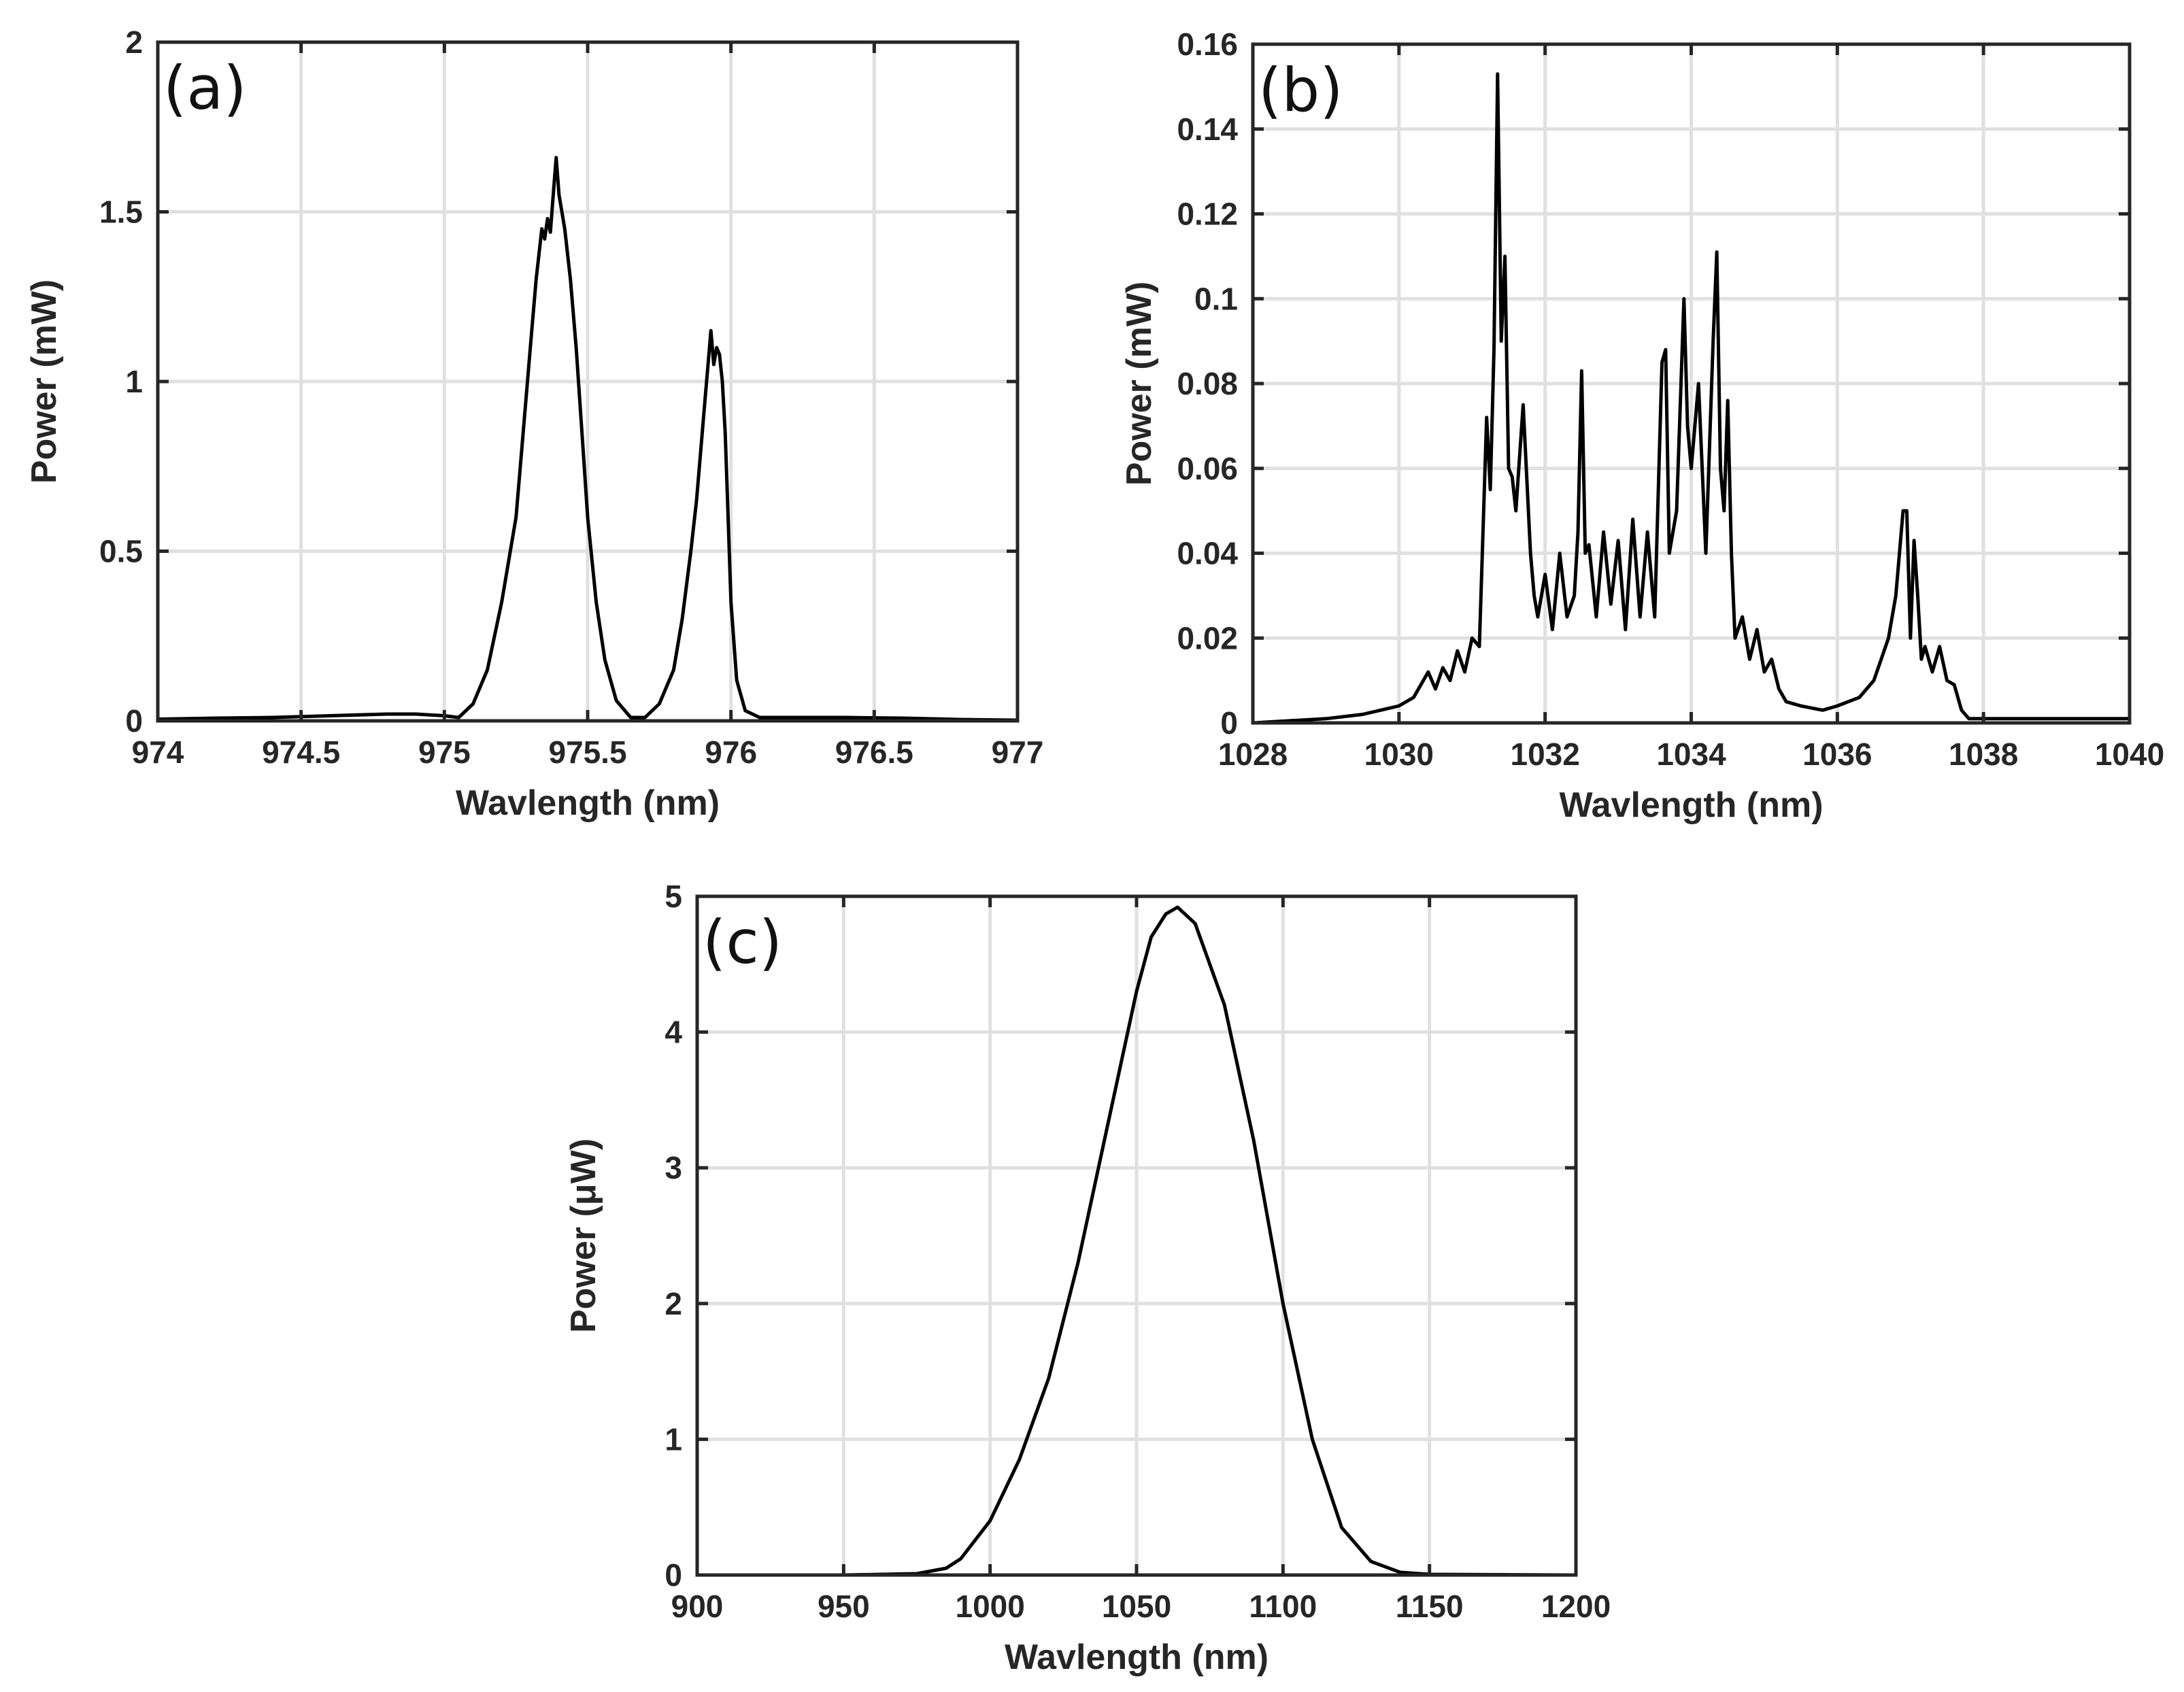  What do you see at coordinates (587, 752) in the screenshot?
I see `x-tick-label: 975.5` at bounding box center [587, 752].